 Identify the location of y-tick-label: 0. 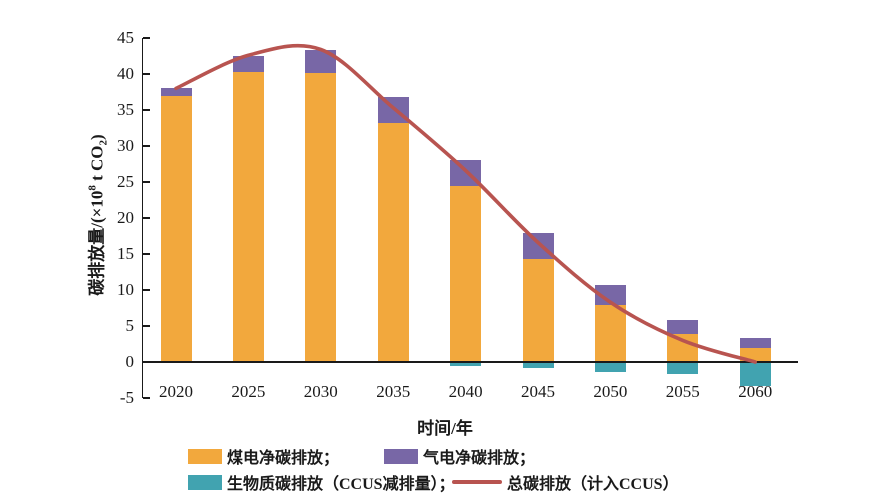
(130, 361).